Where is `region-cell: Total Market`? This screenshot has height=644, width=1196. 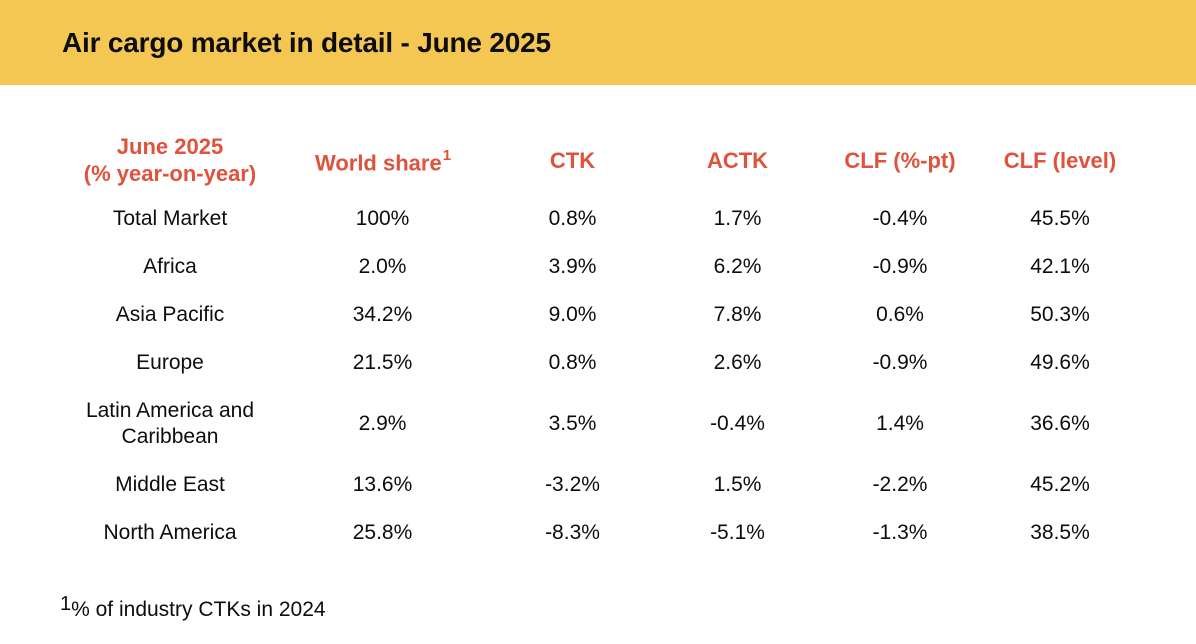 region-cell: Total Market is located at coordinates (170, 218).